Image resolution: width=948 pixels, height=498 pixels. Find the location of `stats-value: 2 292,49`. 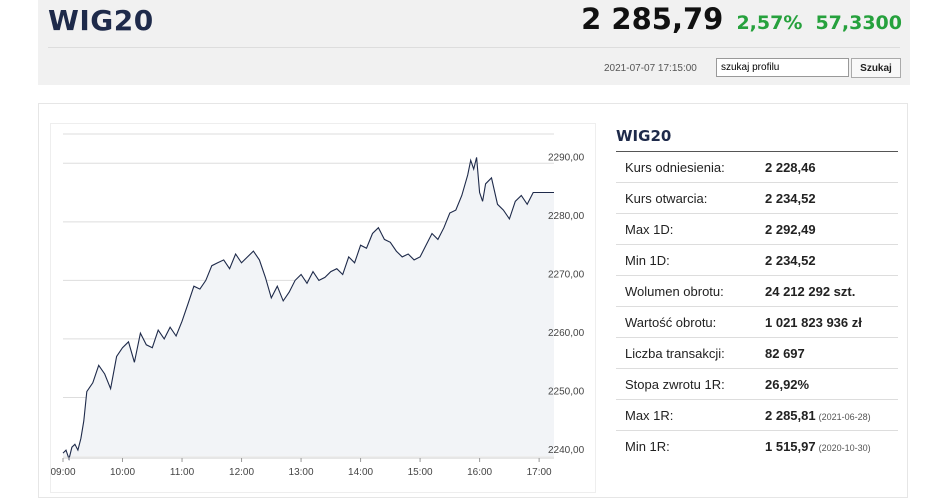

stats-value: 2 292,49 is located at coordinates (790, 229).